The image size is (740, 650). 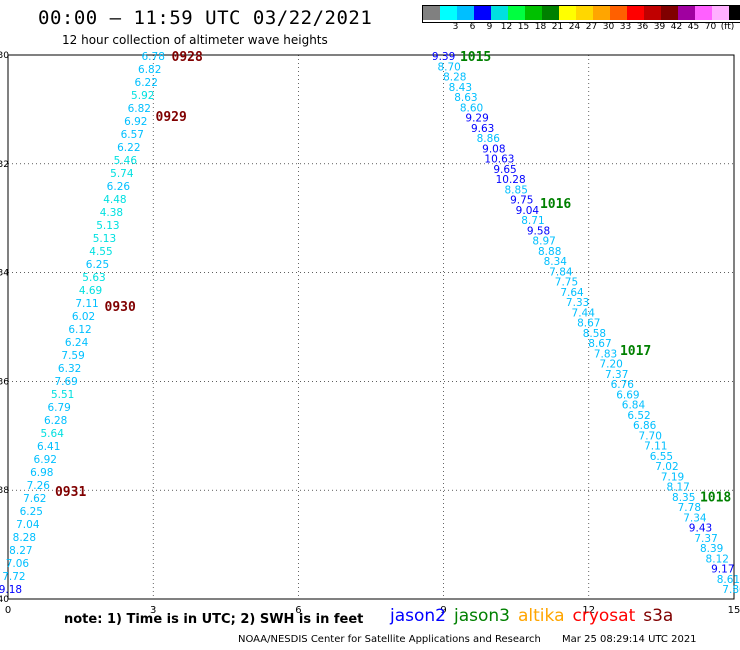 I want to click on wave-height-point: 6.26, so click(x=119, y=187).